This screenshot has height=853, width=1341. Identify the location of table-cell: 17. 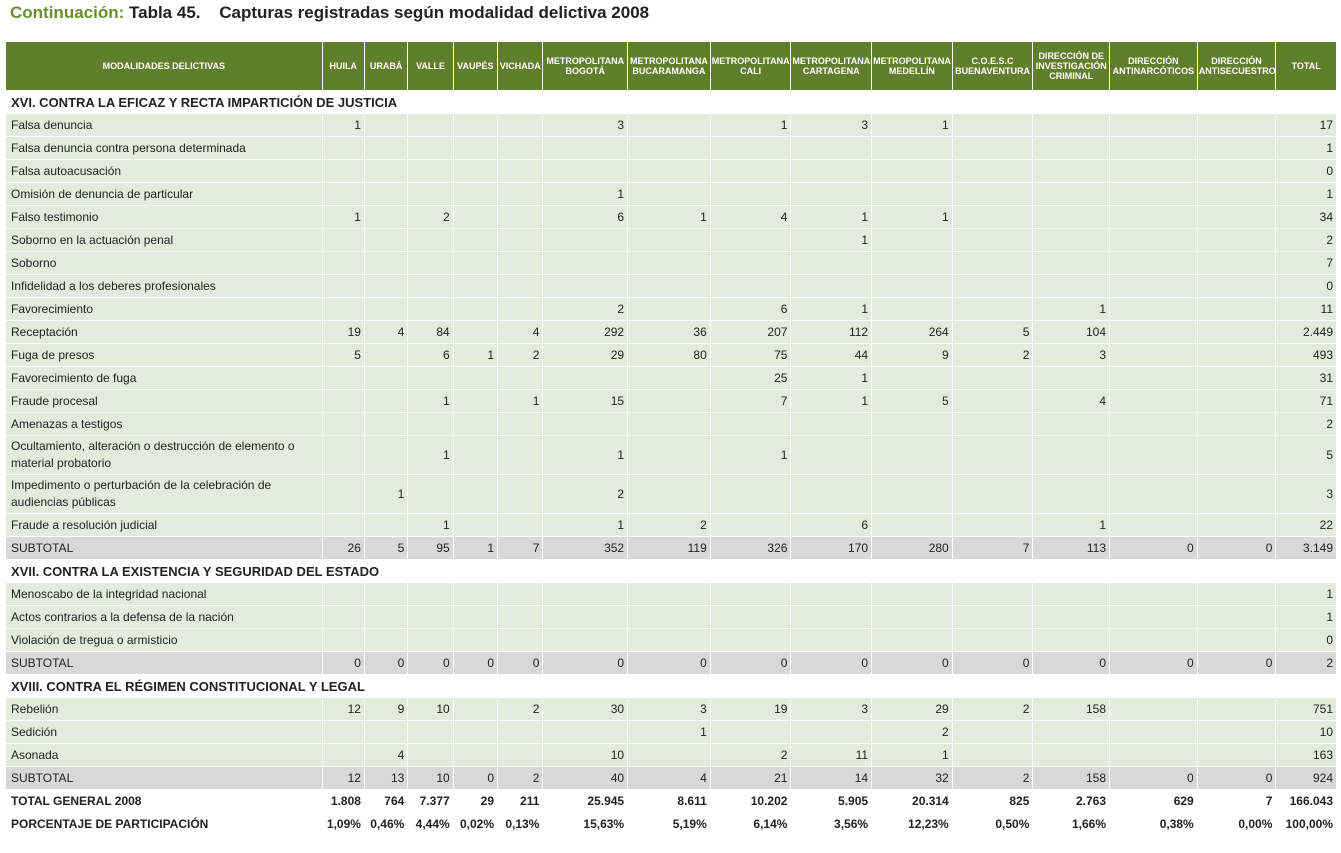
(1306, 125).